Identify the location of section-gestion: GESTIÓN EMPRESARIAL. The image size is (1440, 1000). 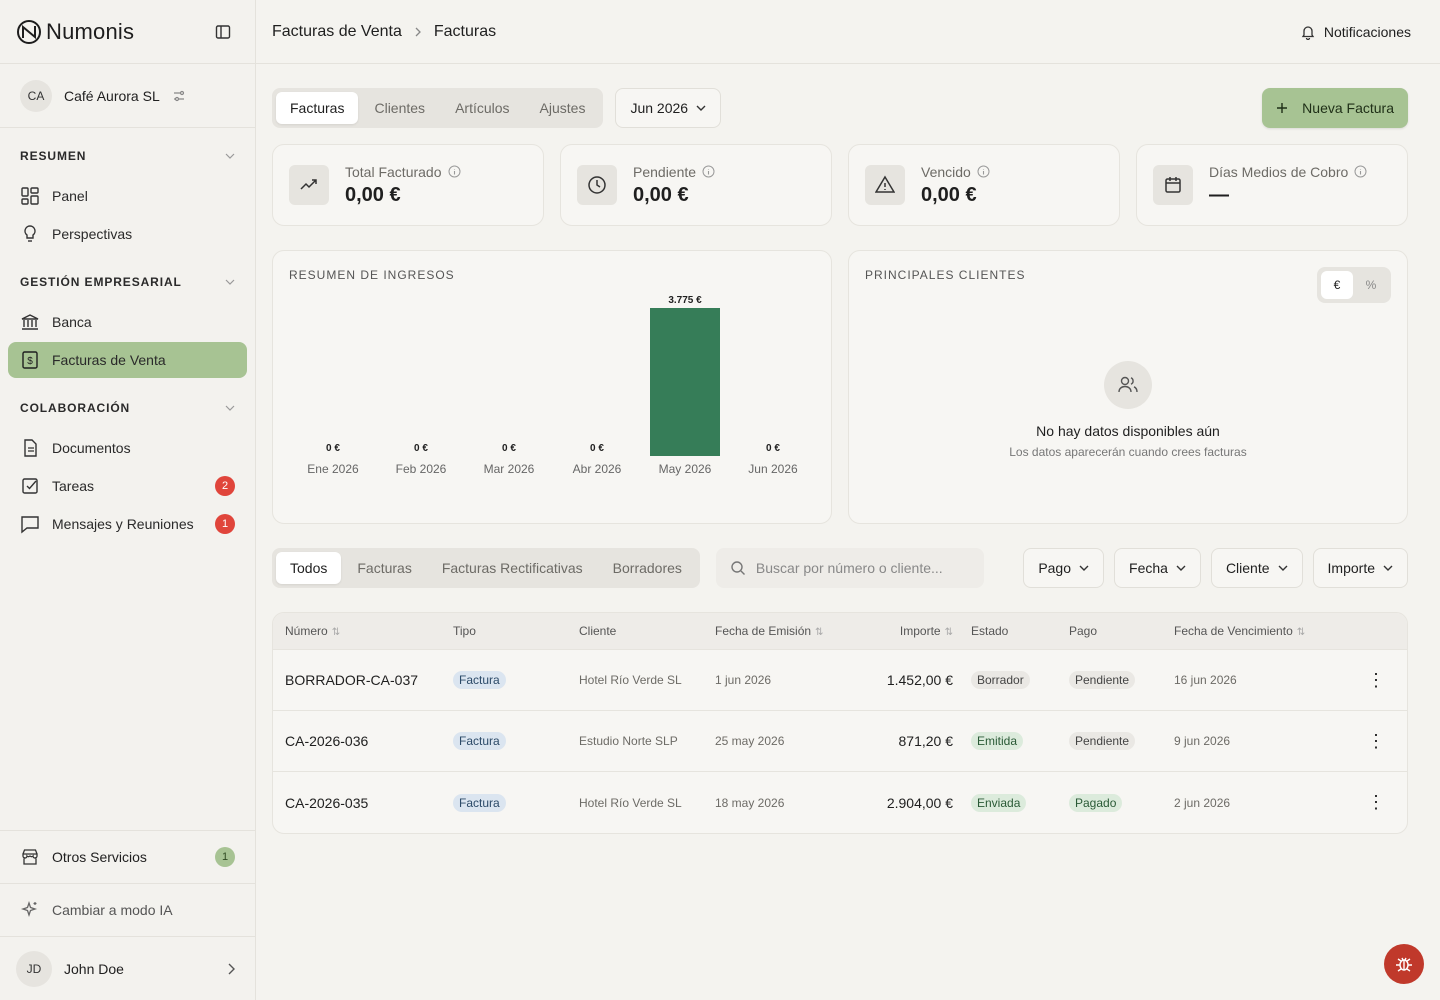
(127, 282).